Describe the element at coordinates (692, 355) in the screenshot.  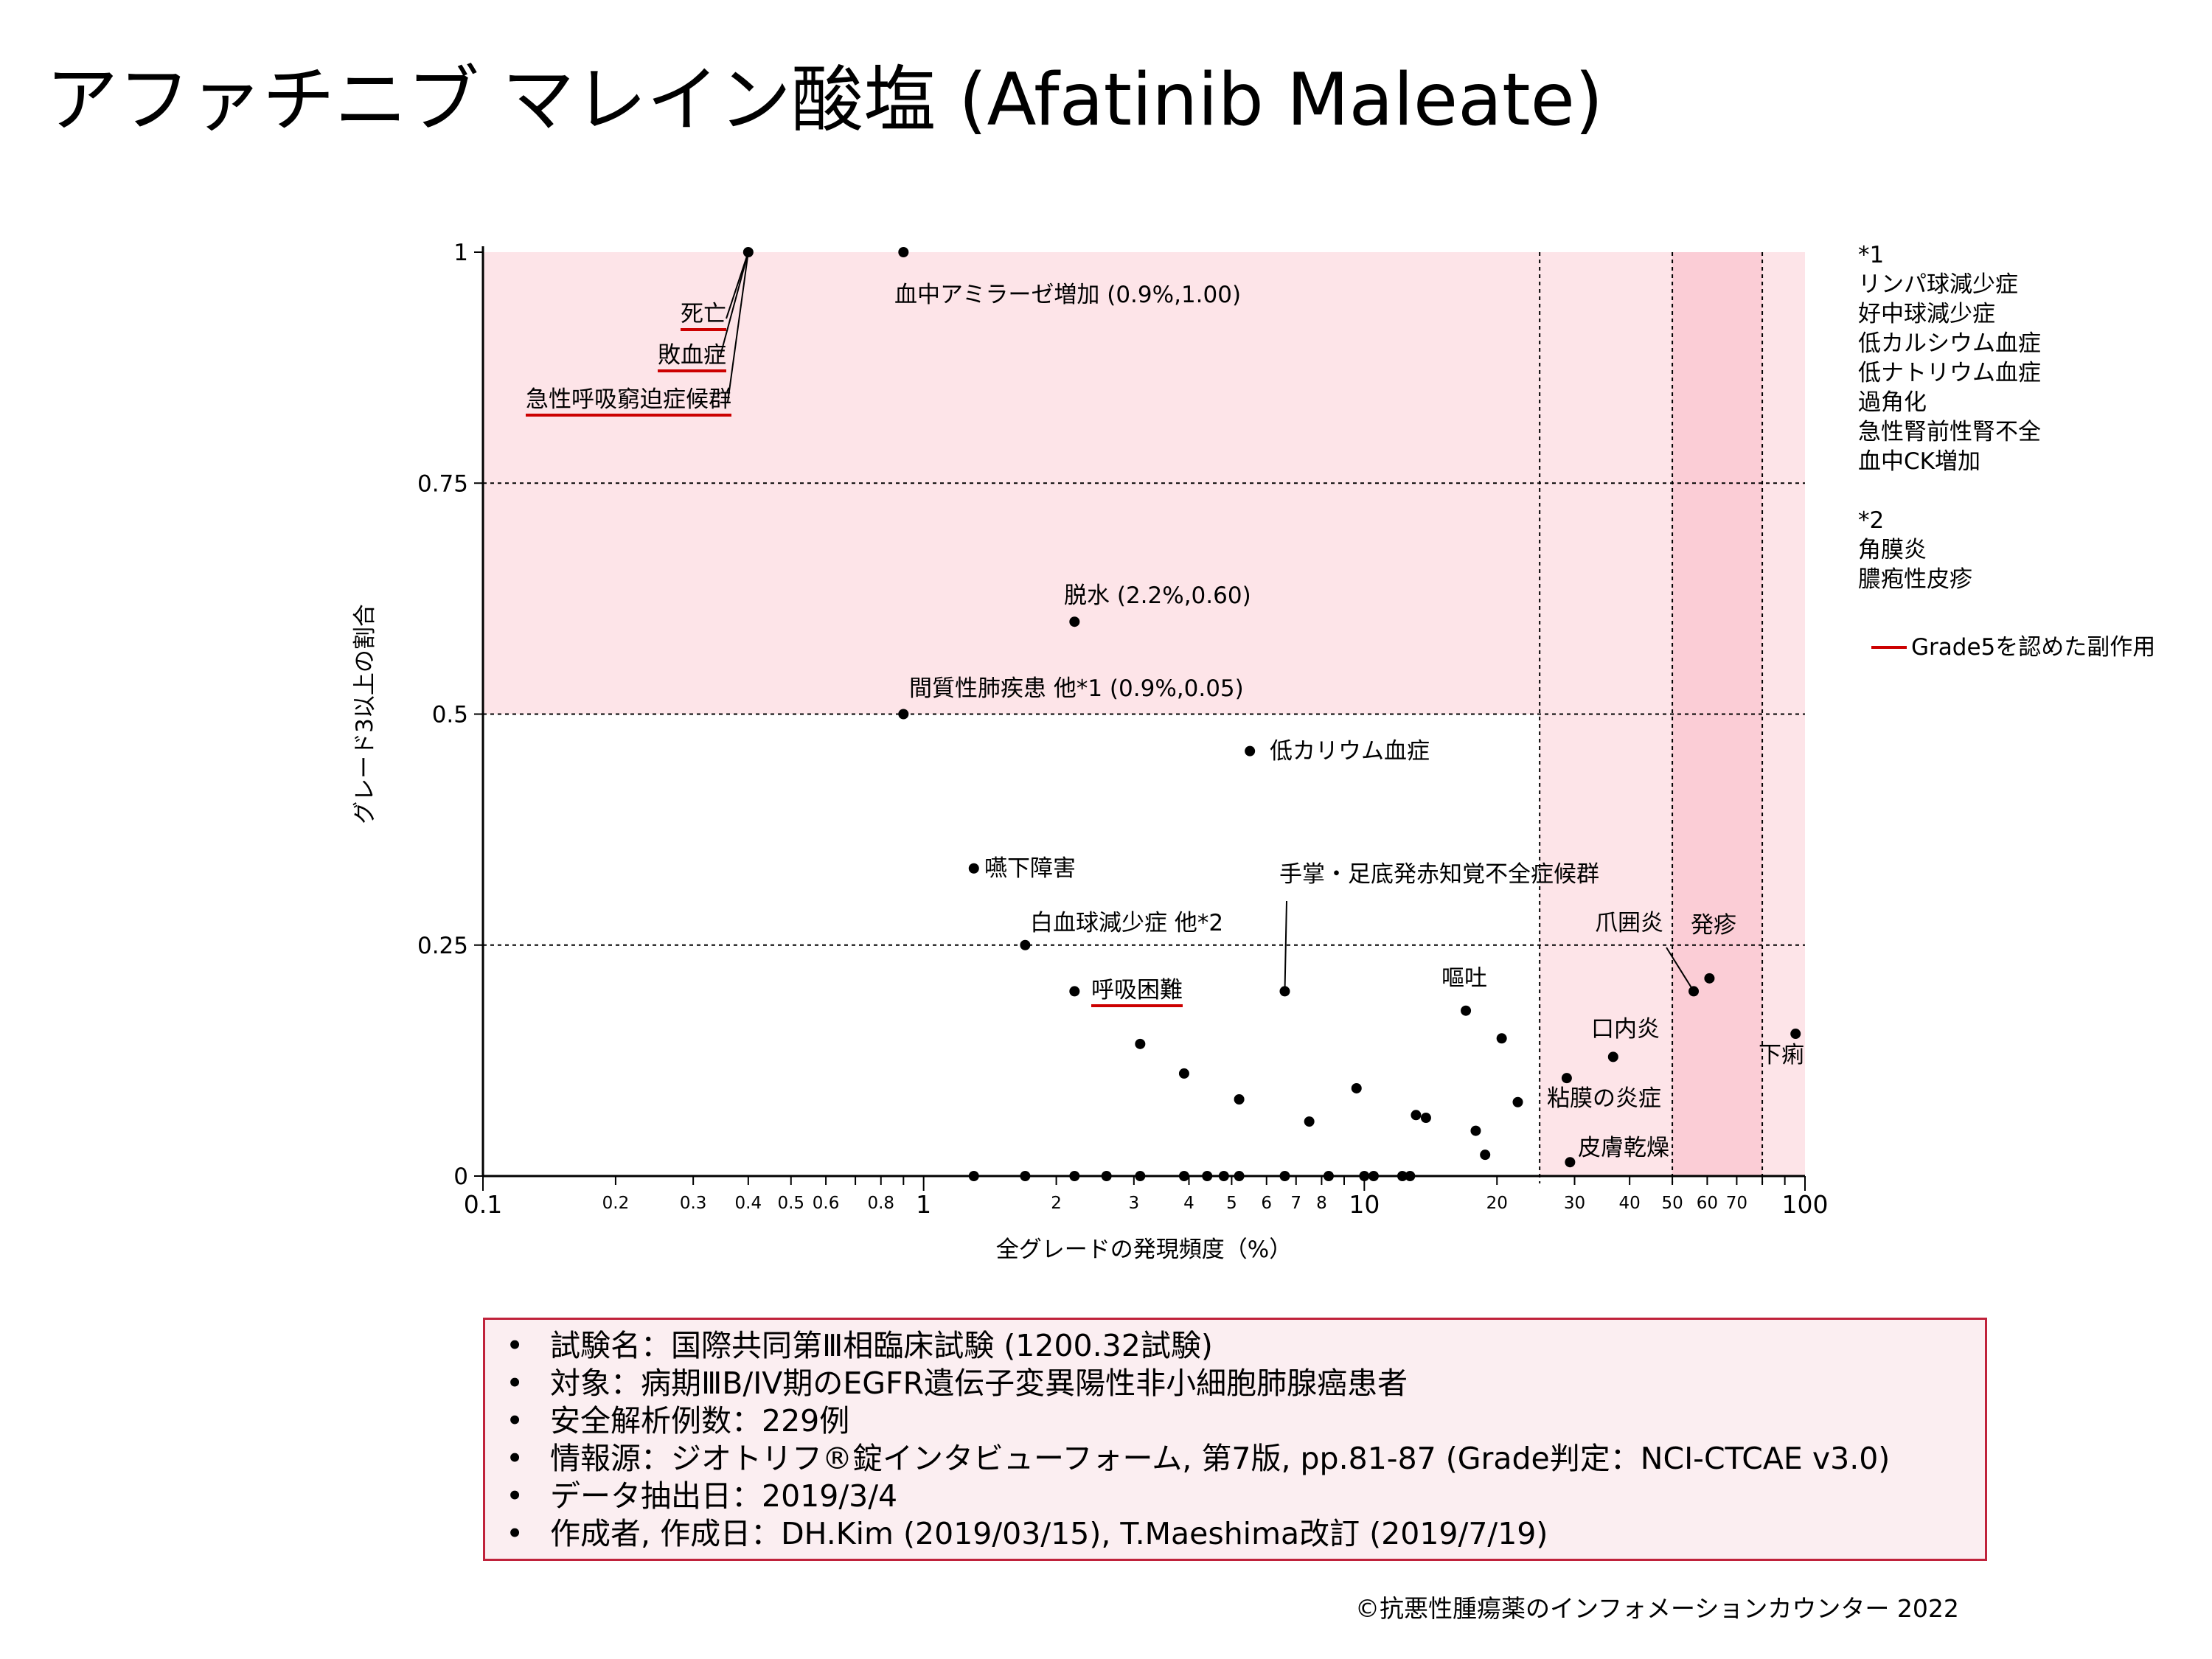
I see `annotation-label: 敗血症` at that location.